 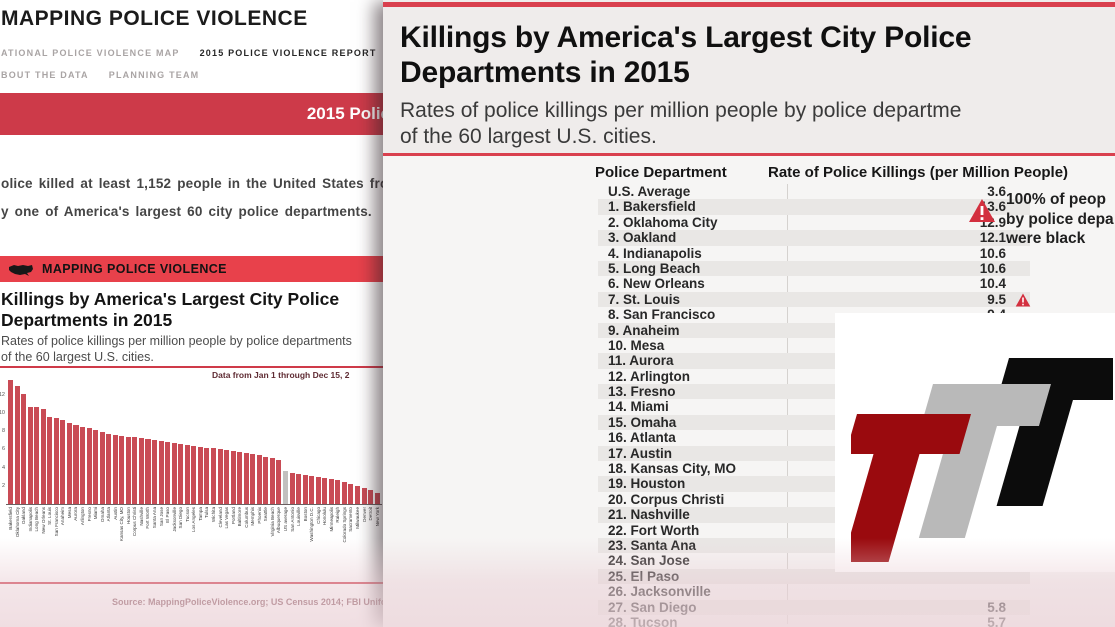 What do you see at coordinates (814, 437) in the screenshot?
I see `table-row: 16. Atlanta` at bounding box center [814, 437].